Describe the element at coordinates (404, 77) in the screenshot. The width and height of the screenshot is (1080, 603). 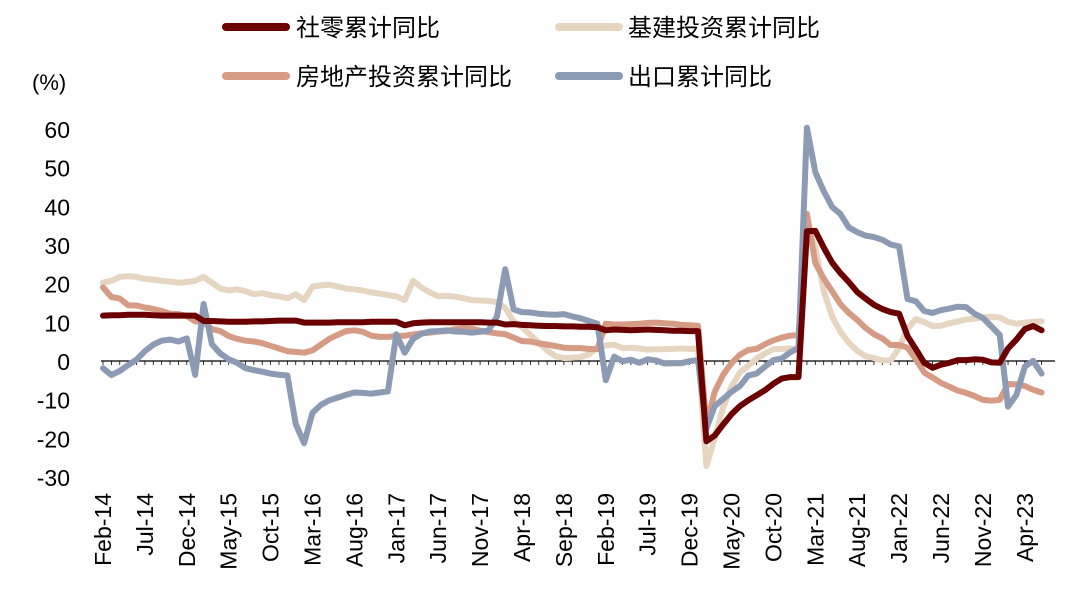
I see `legend-label-real-estate: 房地产投资累计同比` at that location.